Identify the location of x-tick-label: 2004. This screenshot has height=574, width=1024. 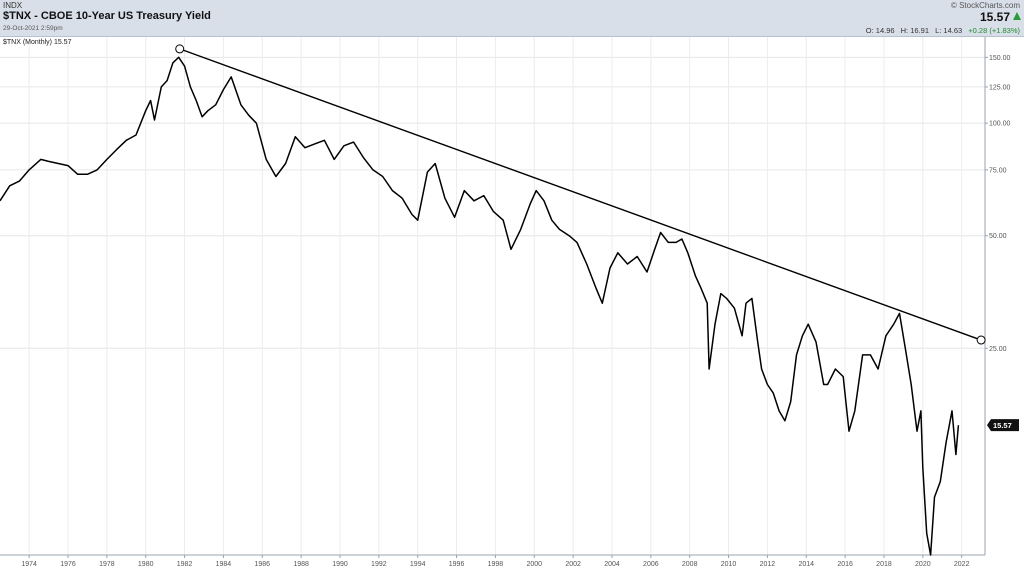
(612, 564).